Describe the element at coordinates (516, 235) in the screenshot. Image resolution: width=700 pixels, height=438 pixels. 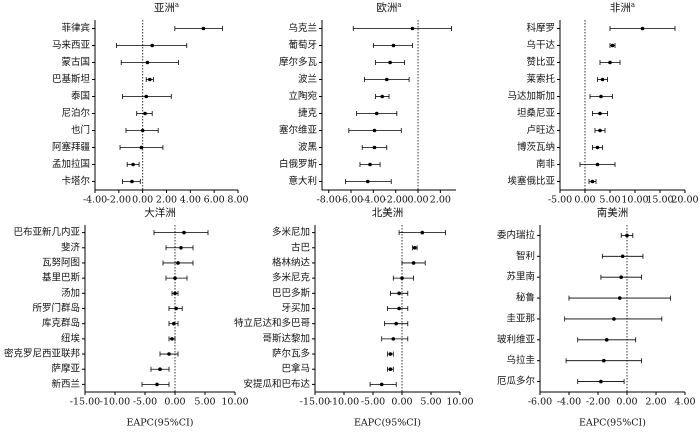
I see `category-label: 委内瑞拉` at that location.